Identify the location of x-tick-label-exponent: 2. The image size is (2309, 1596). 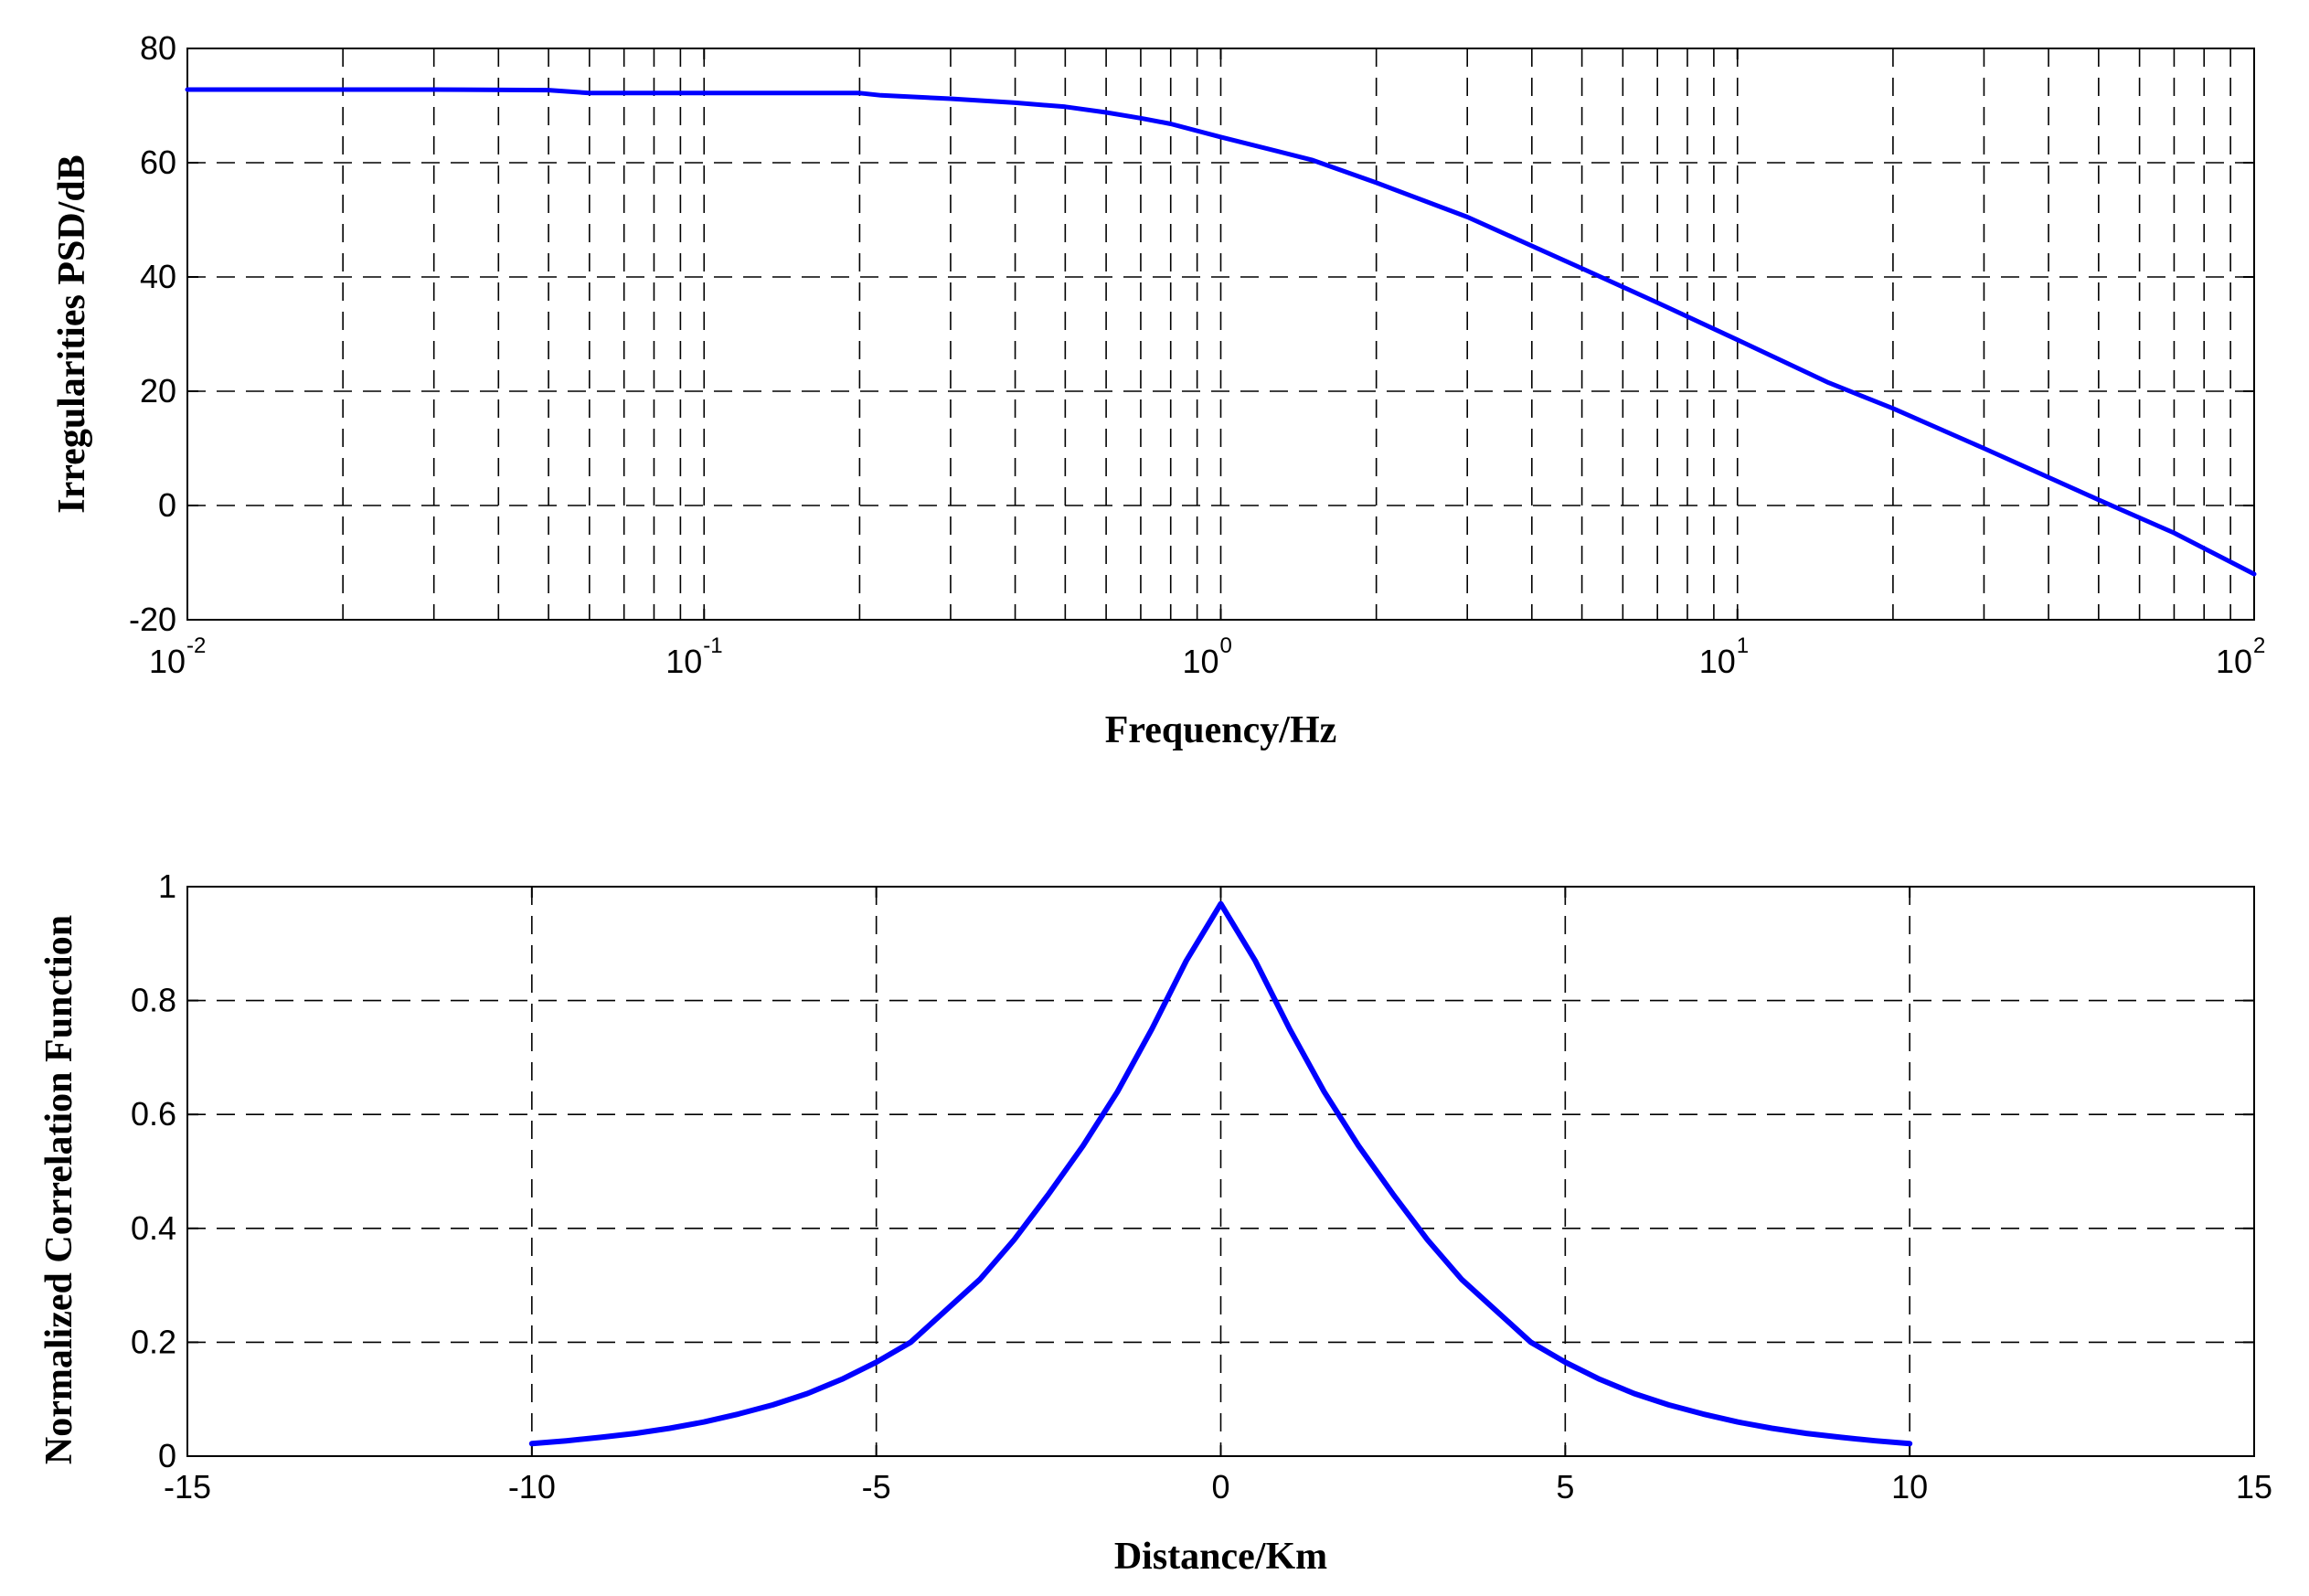
(2259, 645).